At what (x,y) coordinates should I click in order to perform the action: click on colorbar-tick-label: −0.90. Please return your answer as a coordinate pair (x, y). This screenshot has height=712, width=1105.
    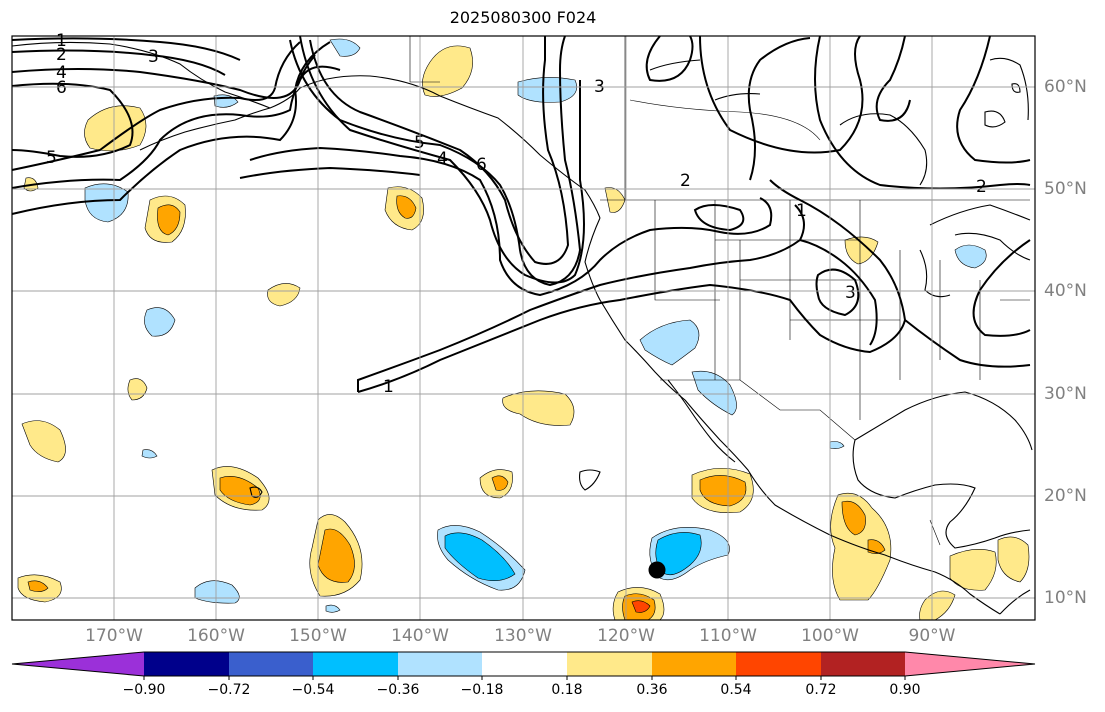
    Looking at the image, I should click on (144, 690).